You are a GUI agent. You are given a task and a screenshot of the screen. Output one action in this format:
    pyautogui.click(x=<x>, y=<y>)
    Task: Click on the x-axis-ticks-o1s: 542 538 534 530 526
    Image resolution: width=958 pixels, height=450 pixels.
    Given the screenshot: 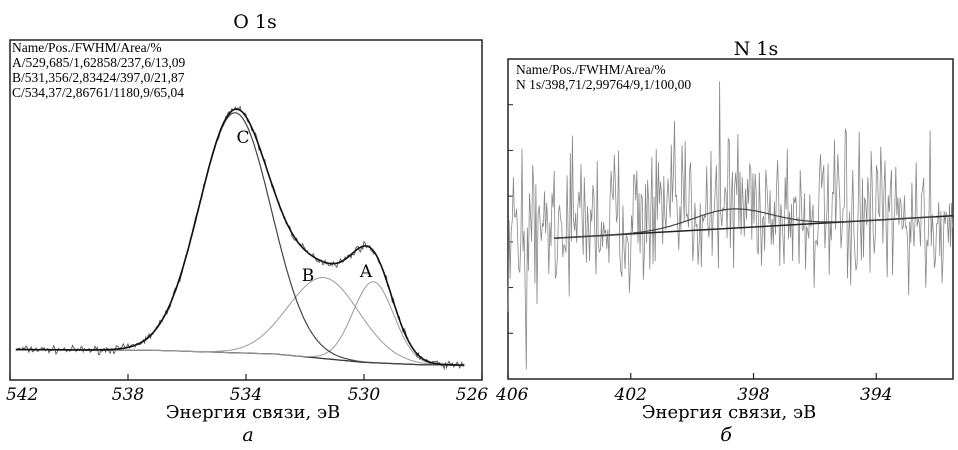 What is the action you would take?
    pyautogui.click(x=247, y=389)
    